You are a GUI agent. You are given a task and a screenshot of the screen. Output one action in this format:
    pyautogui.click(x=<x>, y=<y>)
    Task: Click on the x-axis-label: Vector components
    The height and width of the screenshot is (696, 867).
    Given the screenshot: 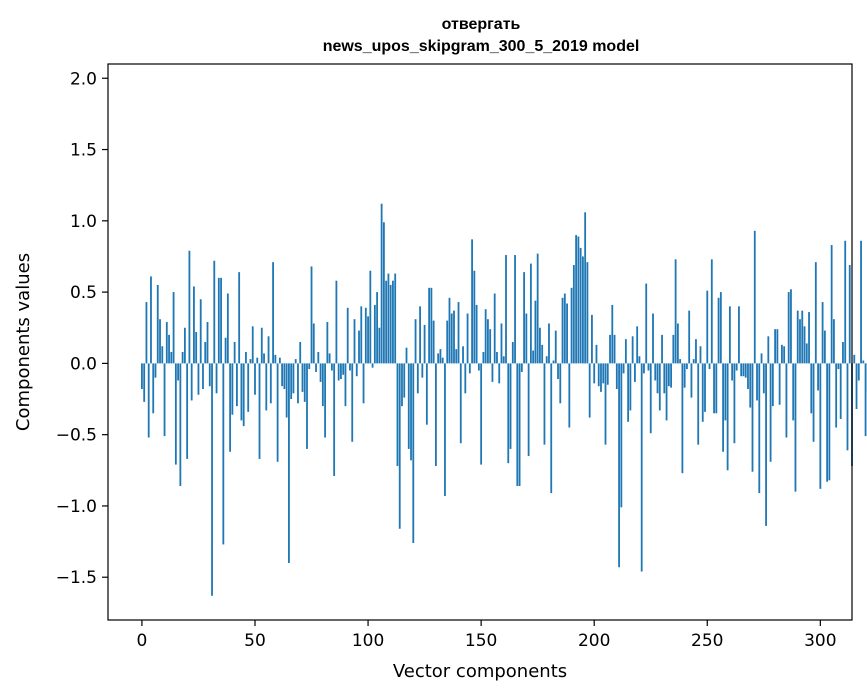 What is the action you would take?
    pyautogui.click(x=480, y=671)
    